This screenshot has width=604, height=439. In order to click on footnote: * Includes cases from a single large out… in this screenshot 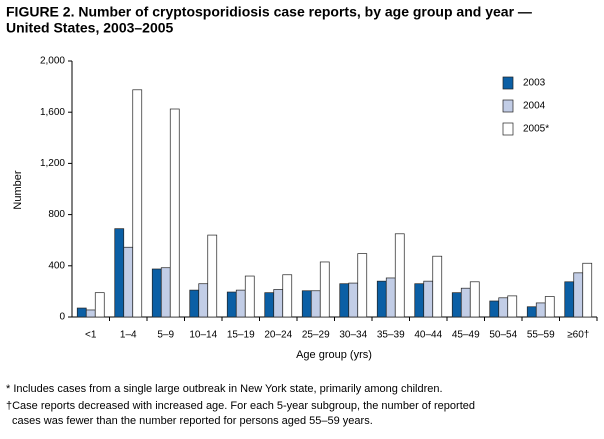, I will do `click(224, 389)`.